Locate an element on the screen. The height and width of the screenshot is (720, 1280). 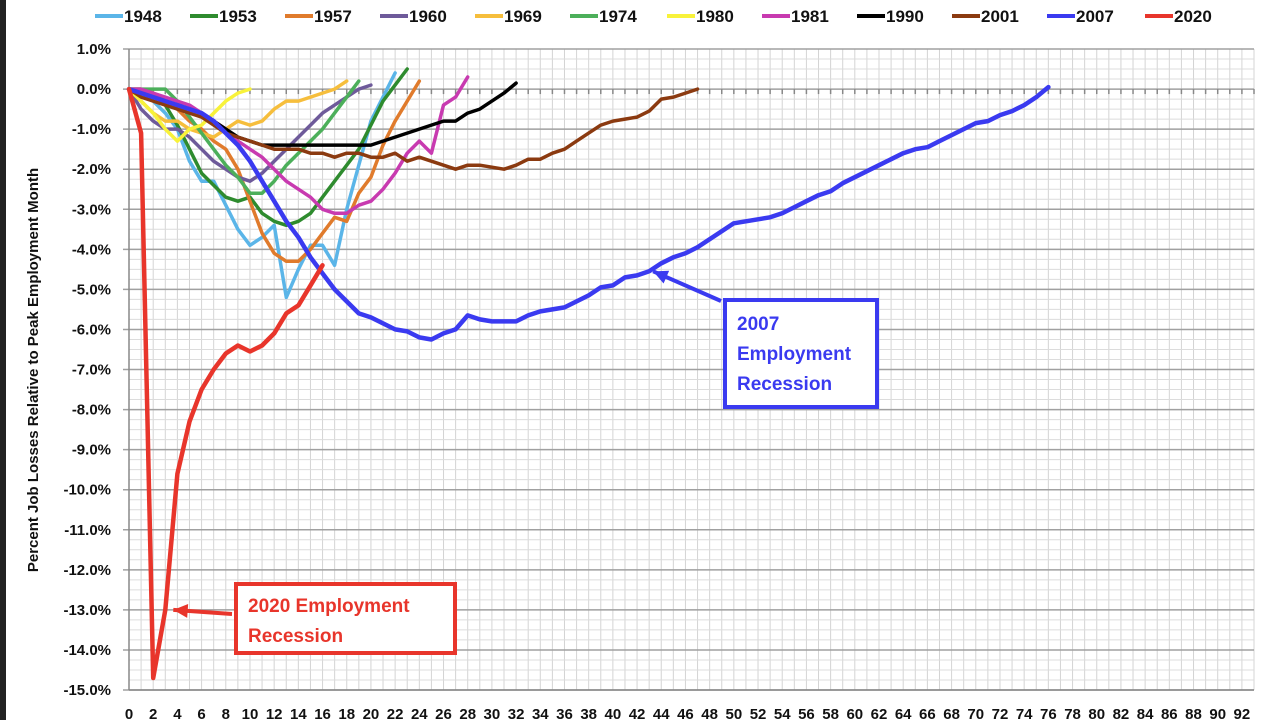
legend-label-2007: 2007 is located at coordinates (1095, 16).